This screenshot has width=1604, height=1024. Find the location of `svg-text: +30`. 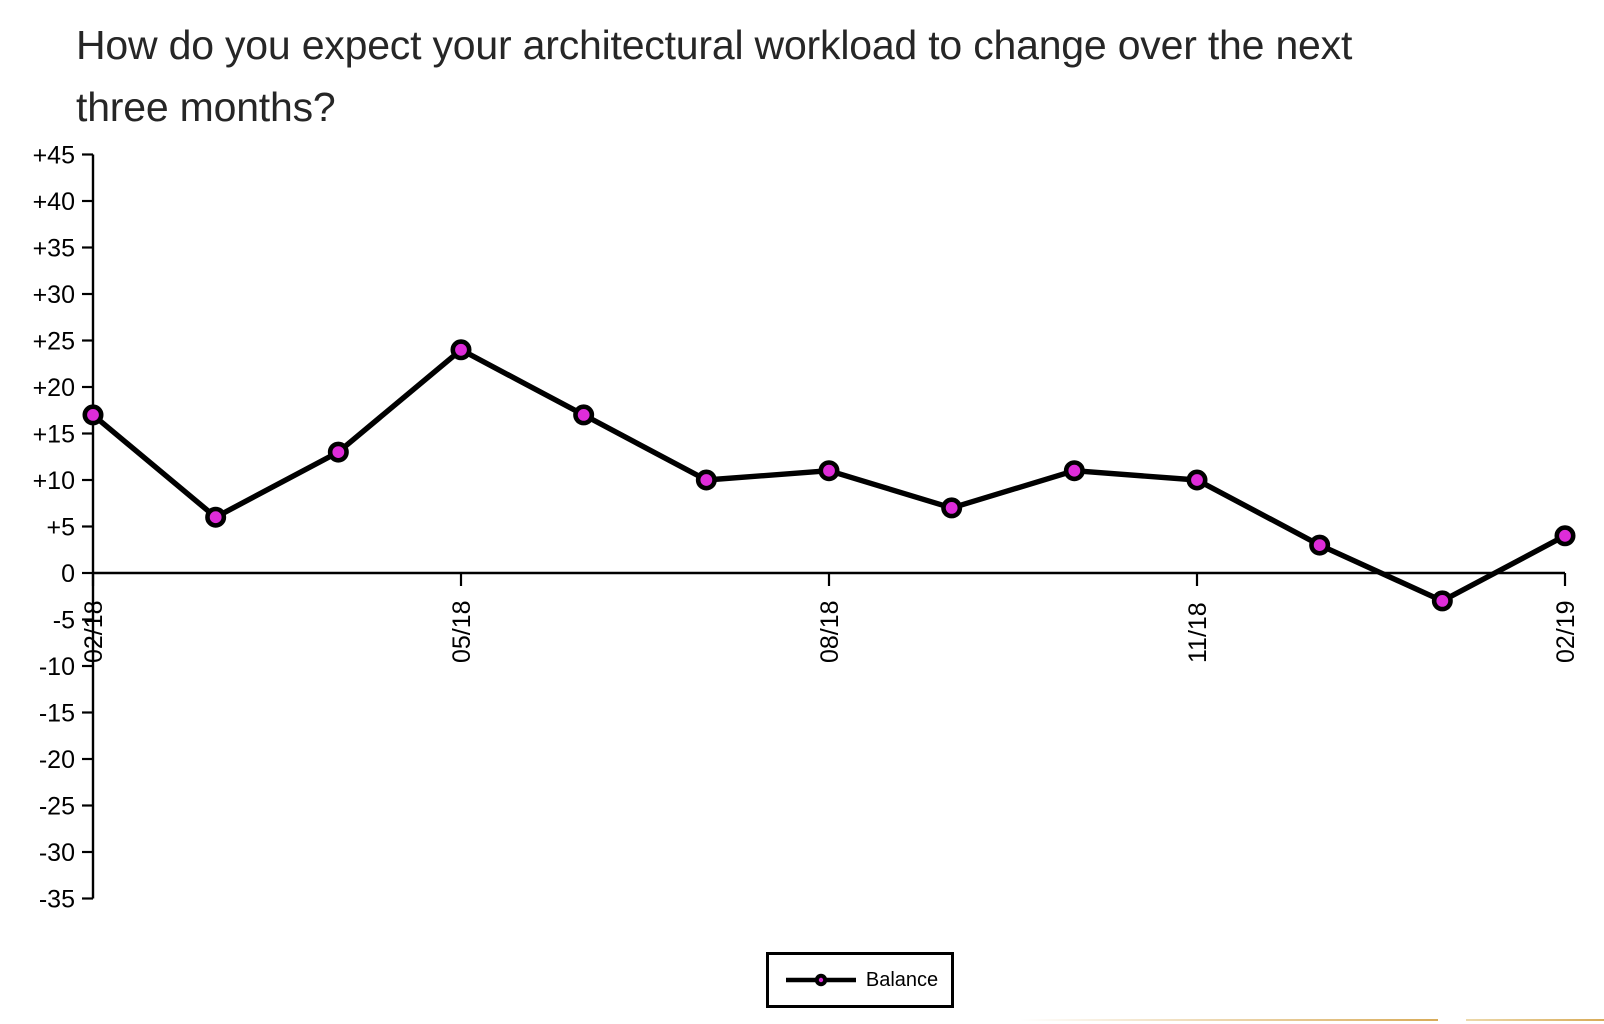

svg-text: +30 is located at coordinates (54, 295).